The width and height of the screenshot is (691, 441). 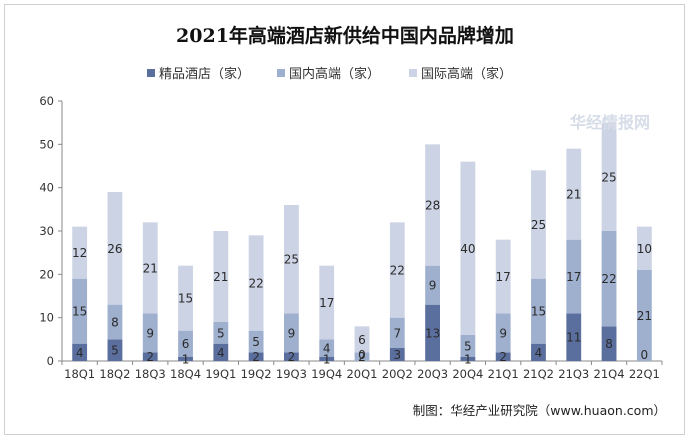 I want to click on y-tick-label: 10, so click(x=46, y=318).